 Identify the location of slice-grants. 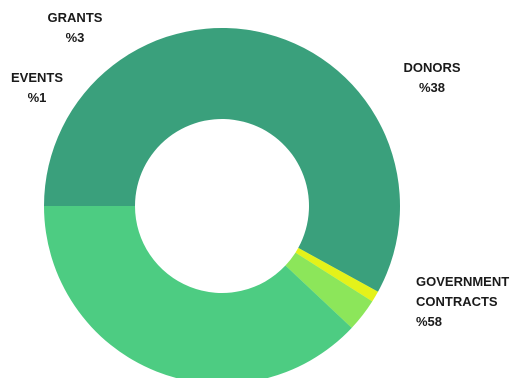
(329, 290).